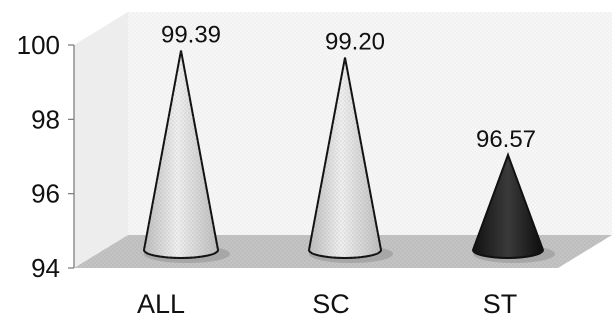 The image size is (612, 323). Describe the element at coordinates (508, 205) in the screenshot. I see `cone-body` at that location.